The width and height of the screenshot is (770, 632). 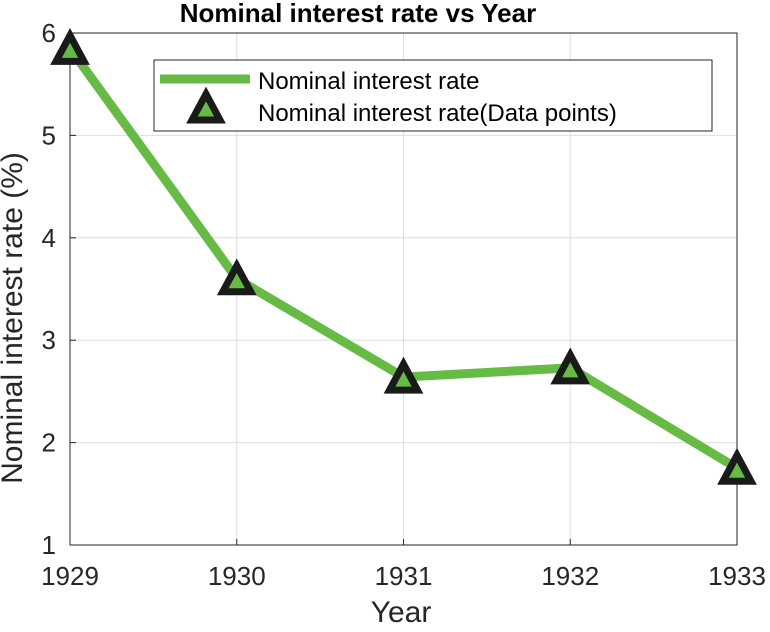 I want to click on y-tick-label: 2, so click(x=49, y=443).